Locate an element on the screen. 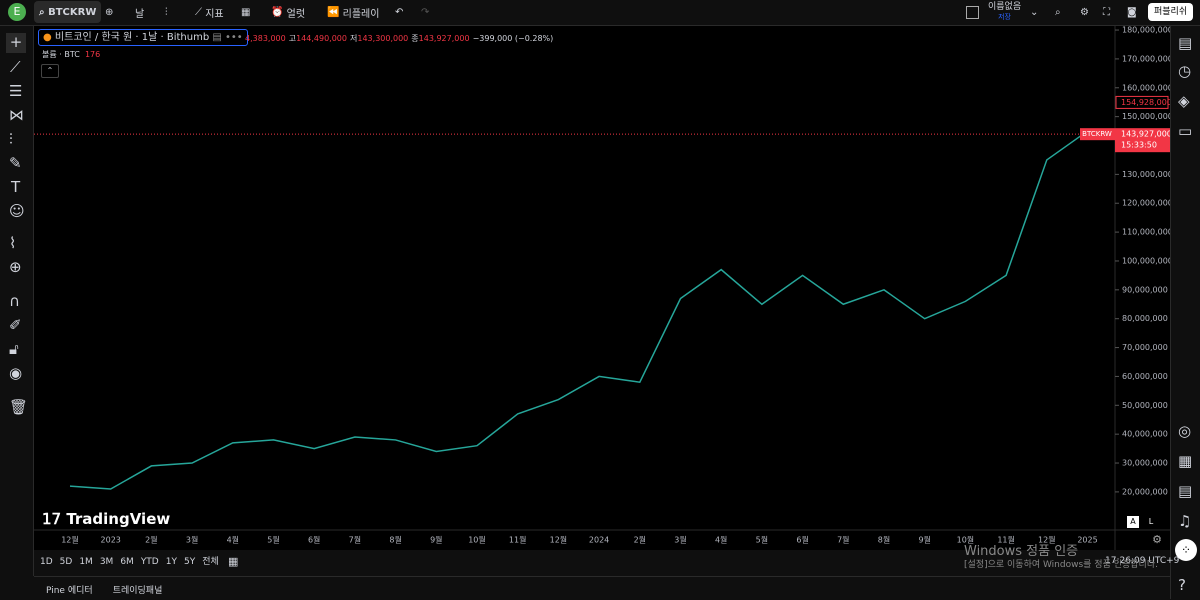 This screenshot has width=1200, height=600. chats: ▭ is located at coordinates (1185, 131).